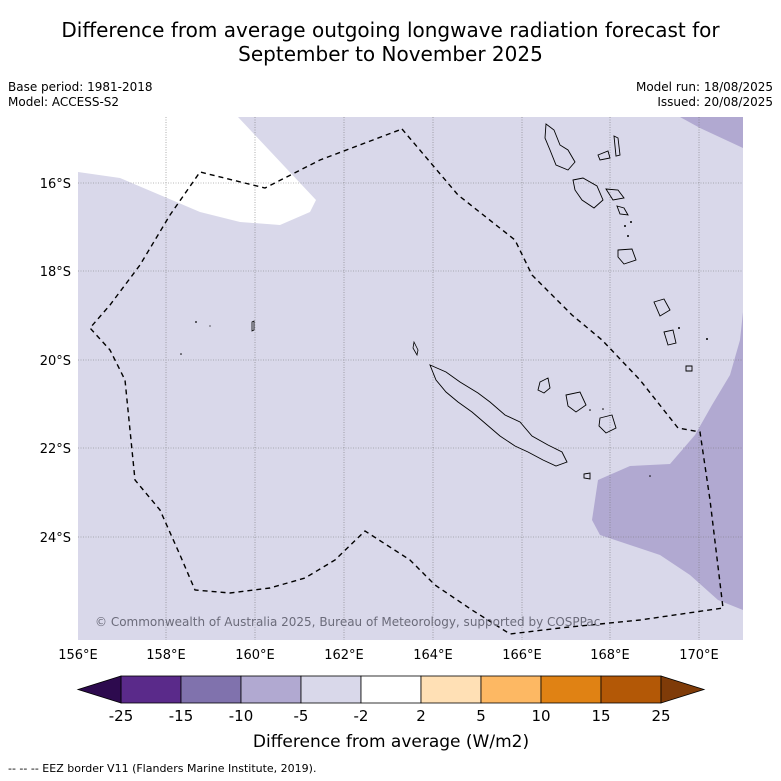 The height and width of the screenshot is (781, 781). What do you see at coordinates (617, 146) in the screenshot?
I see `pentecost-island` at bounding box center [617, 146].